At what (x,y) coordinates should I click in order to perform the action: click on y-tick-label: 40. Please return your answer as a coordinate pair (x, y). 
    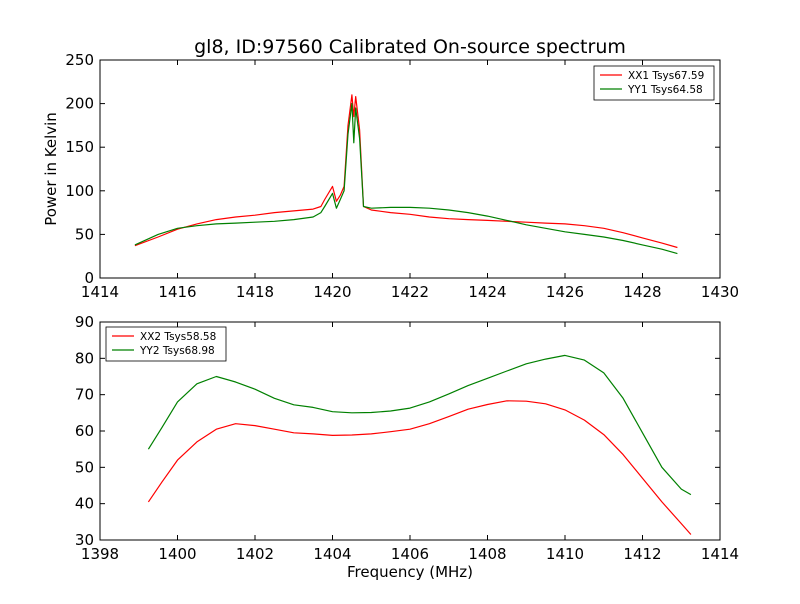
    Looking at the image, I should click on (84, 504).